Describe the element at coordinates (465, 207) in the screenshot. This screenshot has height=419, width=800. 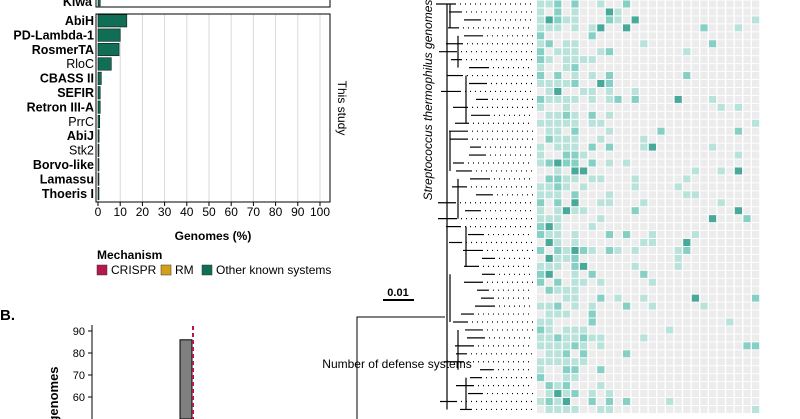
I see `phylogenetic-tree` at that location.